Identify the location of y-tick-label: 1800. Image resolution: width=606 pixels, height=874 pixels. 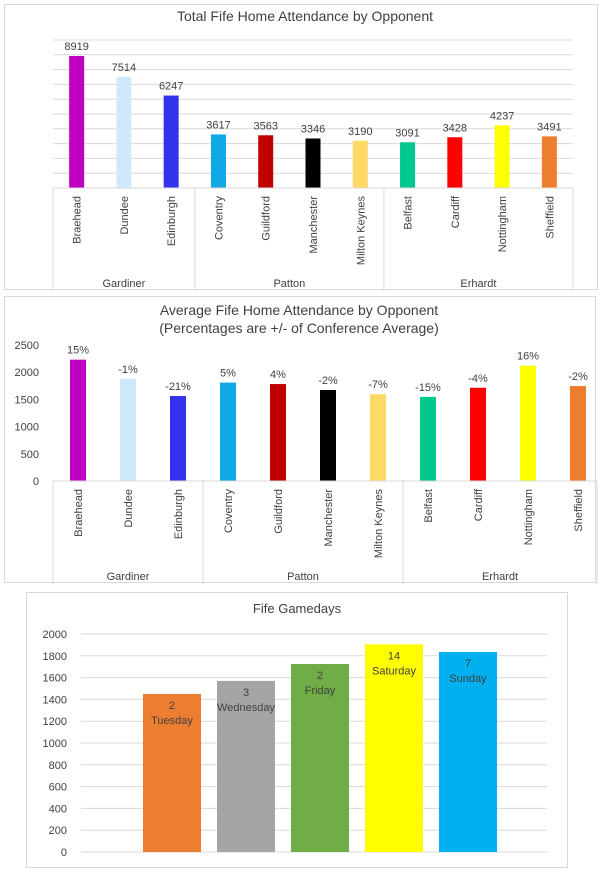
(55, 657).